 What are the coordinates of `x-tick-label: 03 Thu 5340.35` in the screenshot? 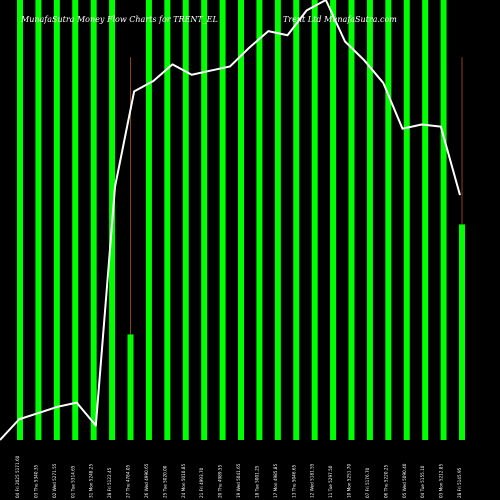 It's located at (35, 481).